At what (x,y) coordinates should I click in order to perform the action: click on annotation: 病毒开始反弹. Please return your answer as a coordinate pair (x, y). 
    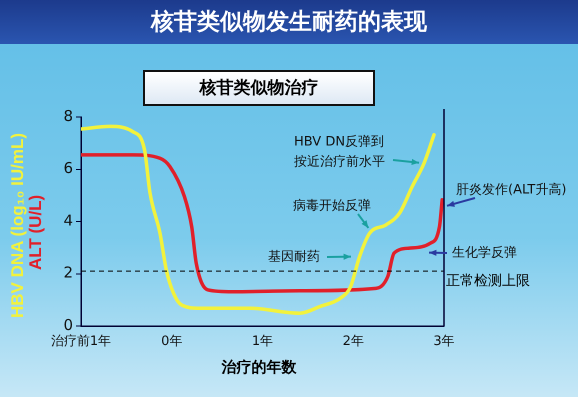
    Looking at the image, I should click on (332, 206).